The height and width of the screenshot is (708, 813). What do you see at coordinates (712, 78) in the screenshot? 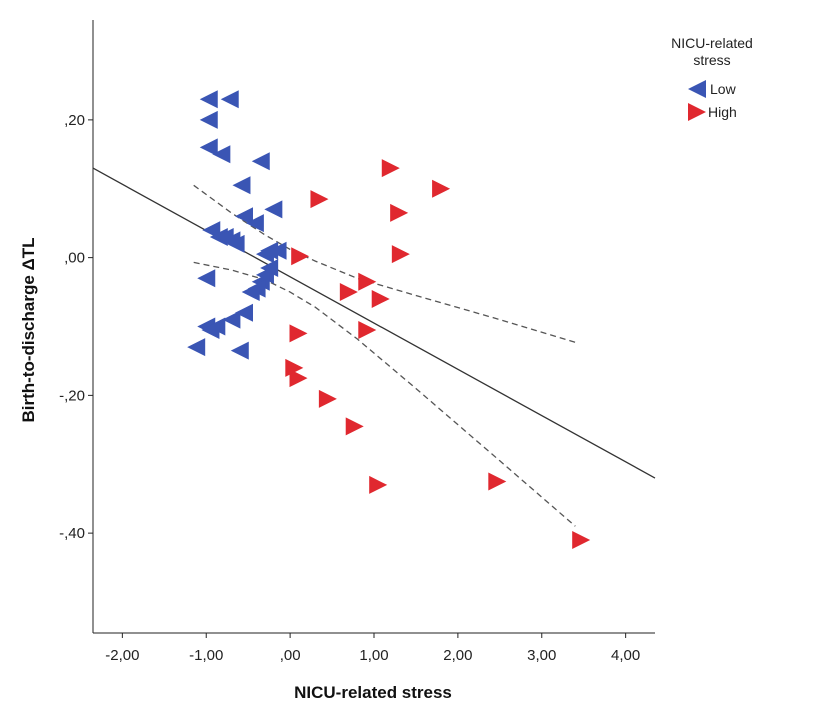
I see `legend: NICU-related stress Low High` at bounding box center [712, 78].